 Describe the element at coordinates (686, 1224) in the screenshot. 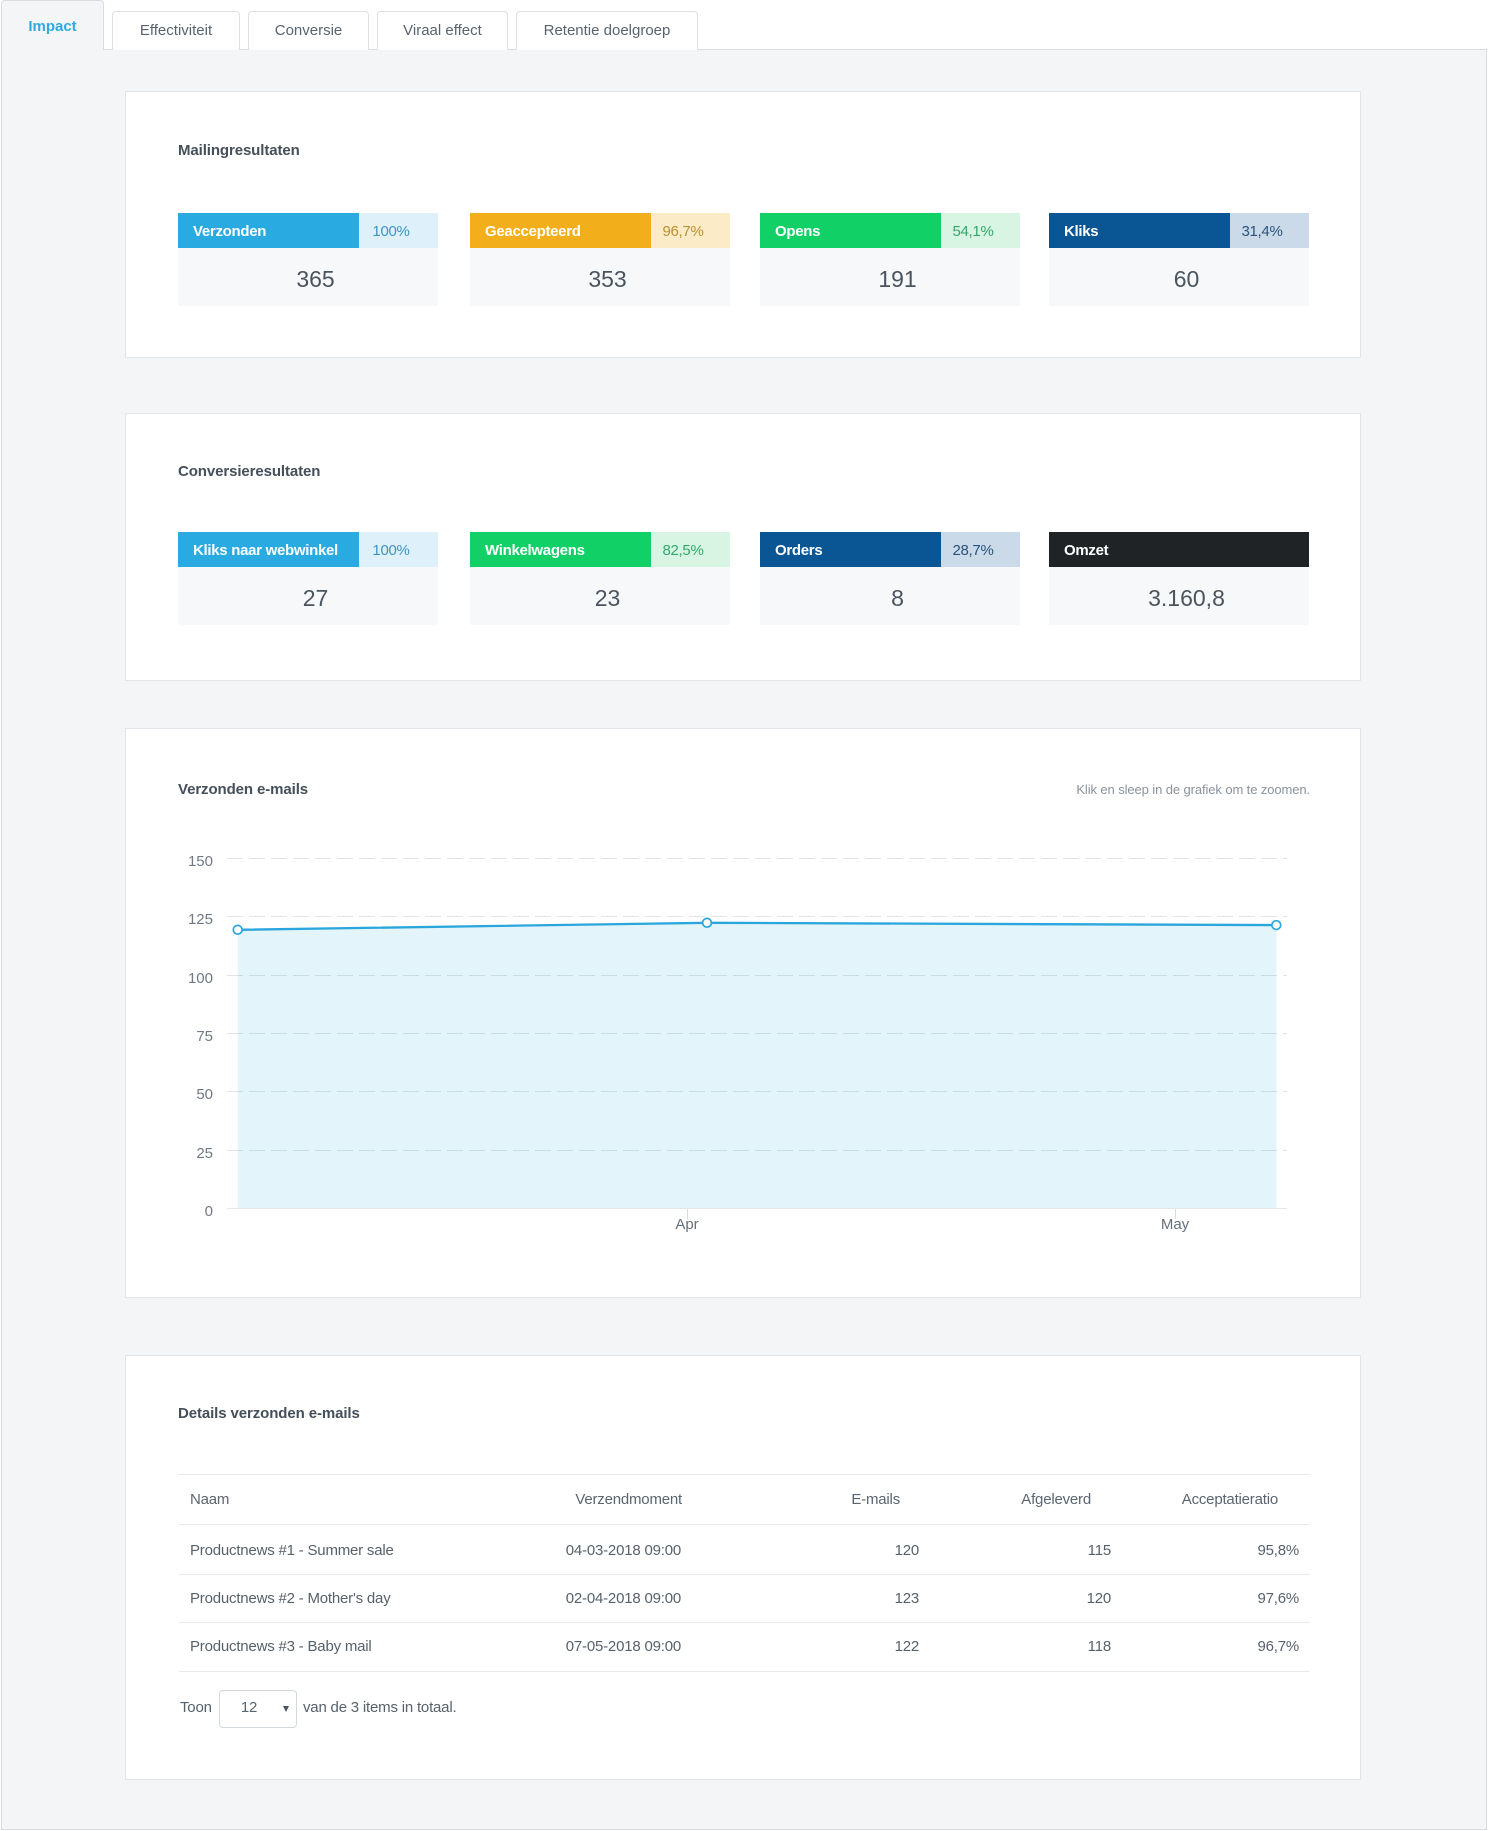

I see `svg-text: Apr` at that location.